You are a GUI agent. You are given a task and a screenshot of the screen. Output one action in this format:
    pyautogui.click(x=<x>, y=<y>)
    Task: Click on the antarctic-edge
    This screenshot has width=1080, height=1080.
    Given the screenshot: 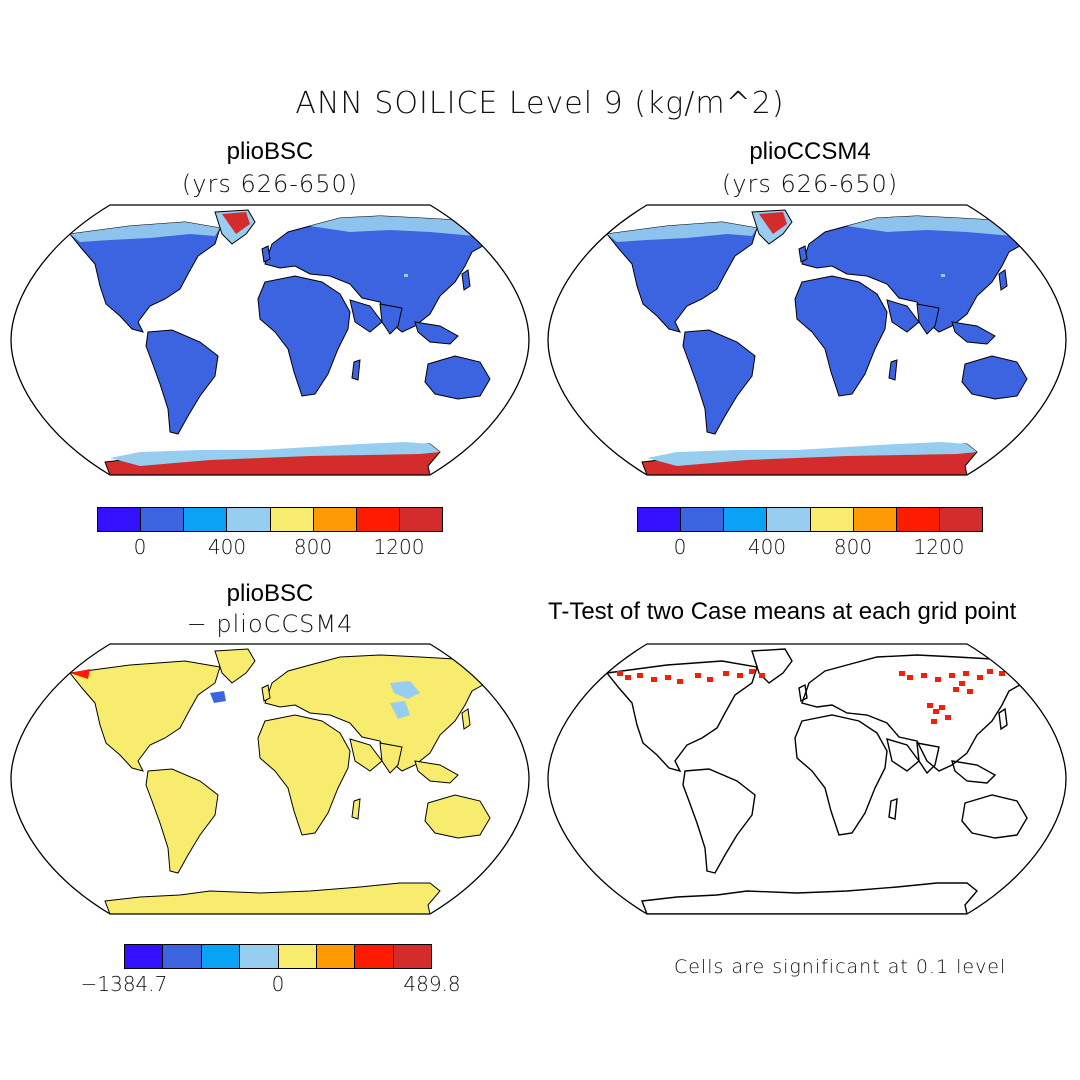 What is the action you would take?
    pyautogui.click(x=275, y=454)
    